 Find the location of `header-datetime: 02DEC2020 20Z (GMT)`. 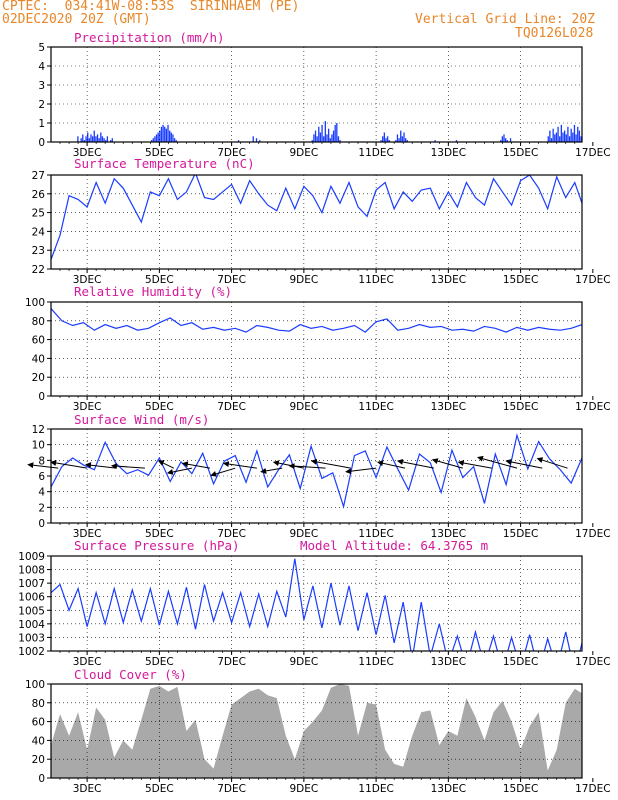

header-datetime: 02DEC2020 20Z (GMT) is located at coordinates (76, 19).